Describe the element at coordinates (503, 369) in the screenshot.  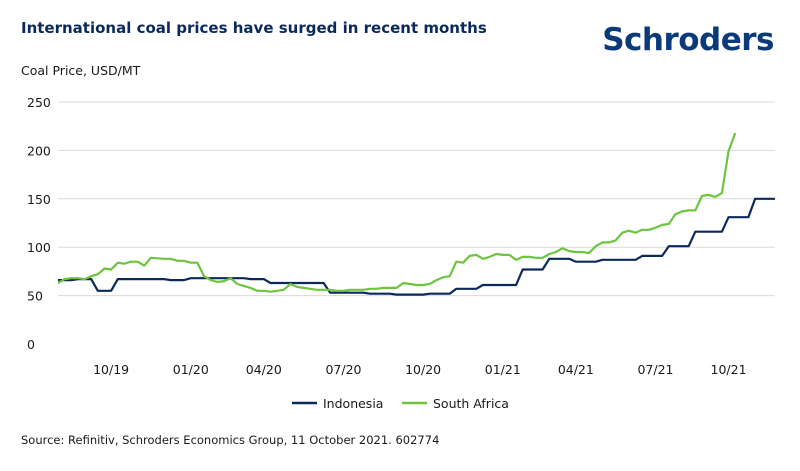
I see `x-tick-label: 01/21` at that location.